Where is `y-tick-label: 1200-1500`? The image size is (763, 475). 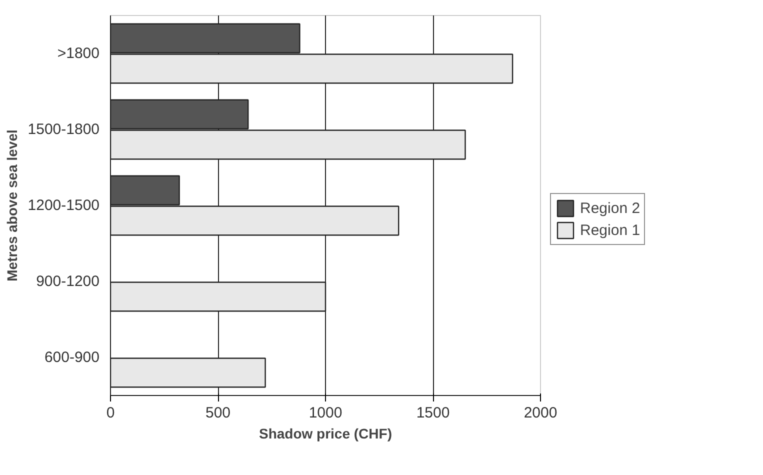 y-tick-label: 1200-1500 is located at coordinates (64, 205).